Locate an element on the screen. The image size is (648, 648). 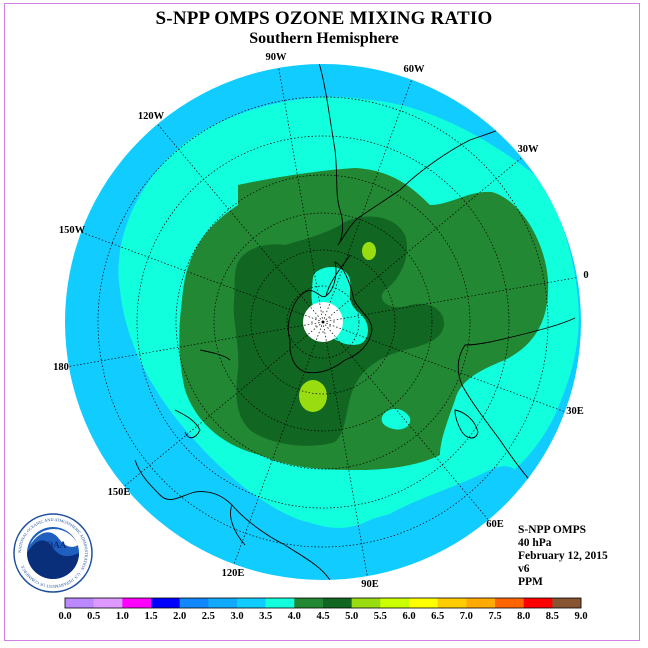
colorbar-tick-label: 5.0 is located at coordinates (351, 616).